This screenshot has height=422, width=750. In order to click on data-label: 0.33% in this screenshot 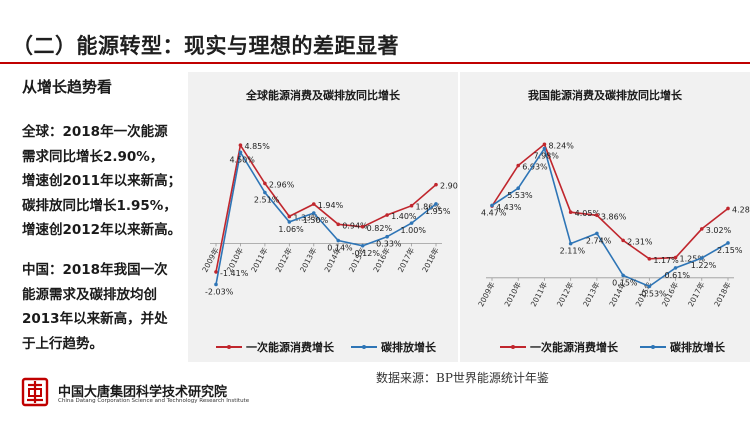, I will do `click(389, 244)`.